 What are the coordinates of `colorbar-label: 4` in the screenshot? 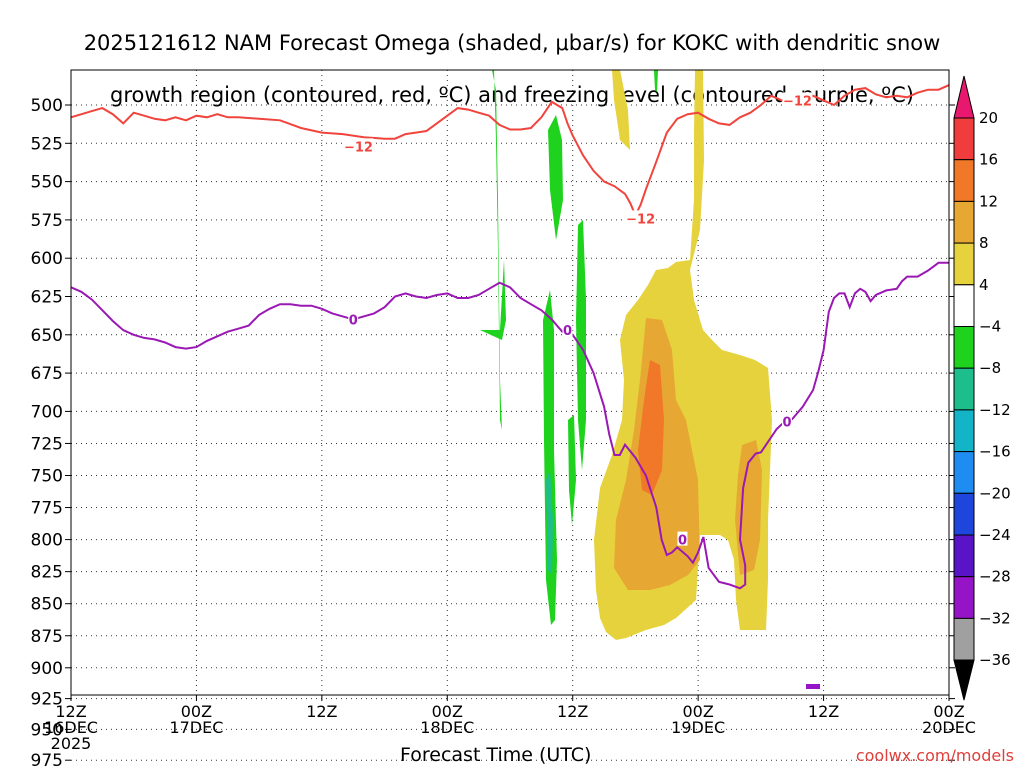 It's located at (984, 285).